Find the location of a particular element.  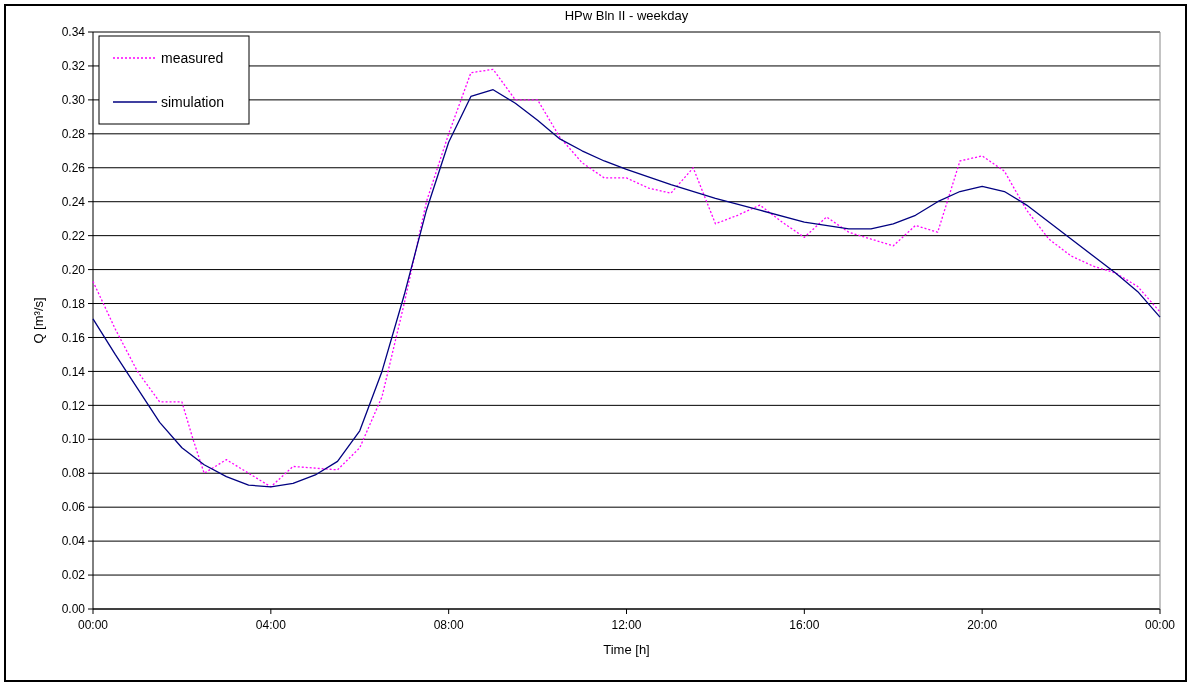

x-axis-title: Time [h] is located at coordinates (626, 649).